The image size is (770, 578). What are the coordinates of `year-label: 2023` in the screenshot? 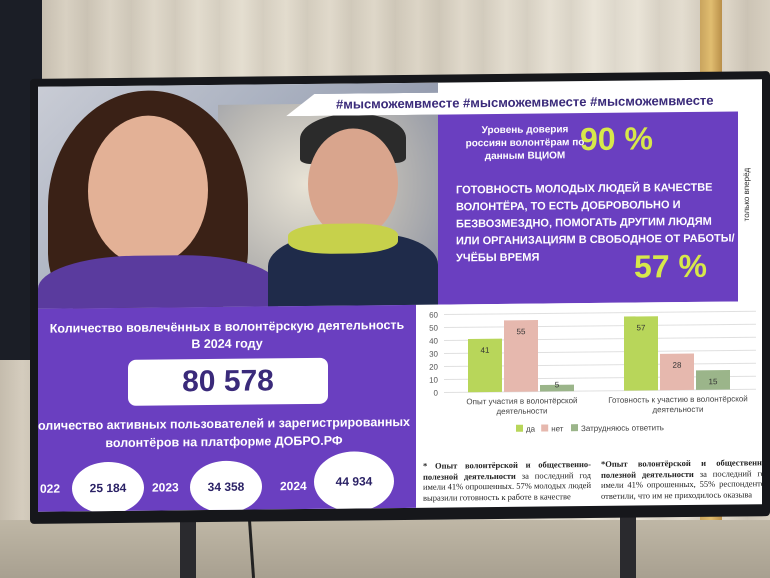 It's located at (165, 487).